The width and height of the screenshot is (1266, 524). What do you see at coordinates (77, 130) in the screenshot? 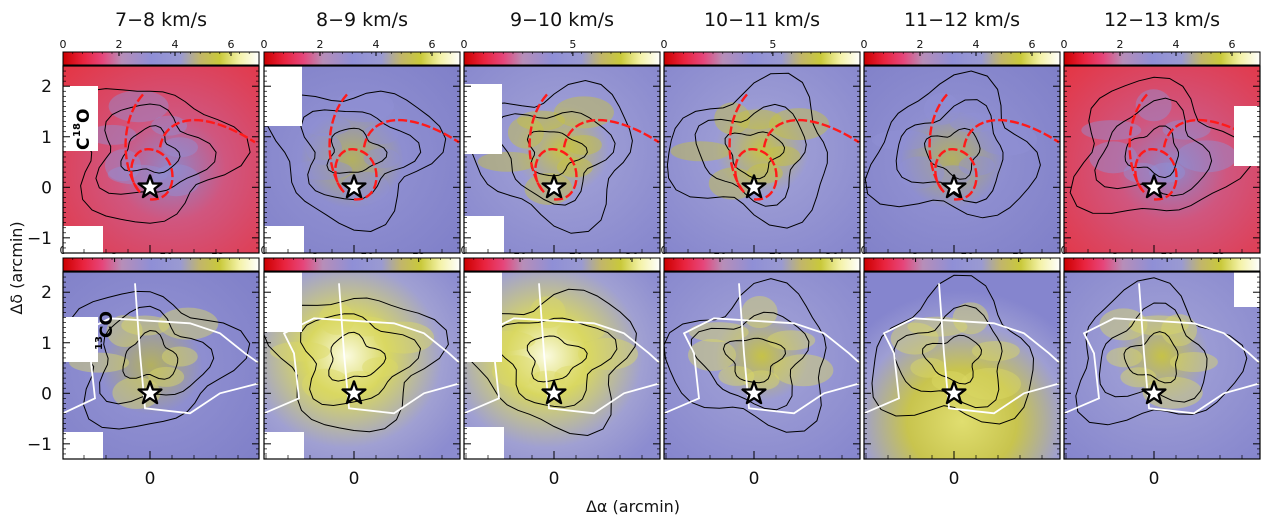
I see `c18o-label-sup: 18` at bounding box center [77, 130].